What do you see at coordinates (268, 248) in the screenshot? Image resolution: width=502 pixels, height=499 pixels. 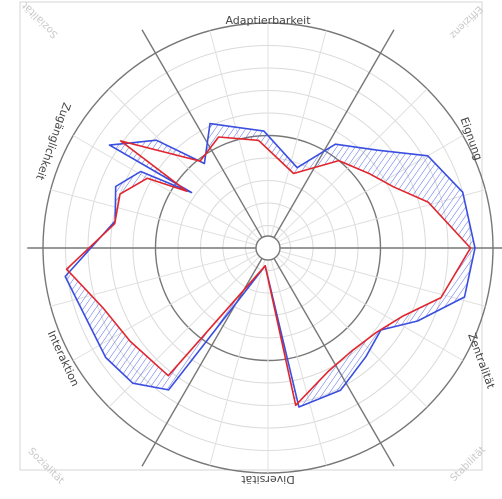 I see `center-hub` at bounding box center [268, 248].